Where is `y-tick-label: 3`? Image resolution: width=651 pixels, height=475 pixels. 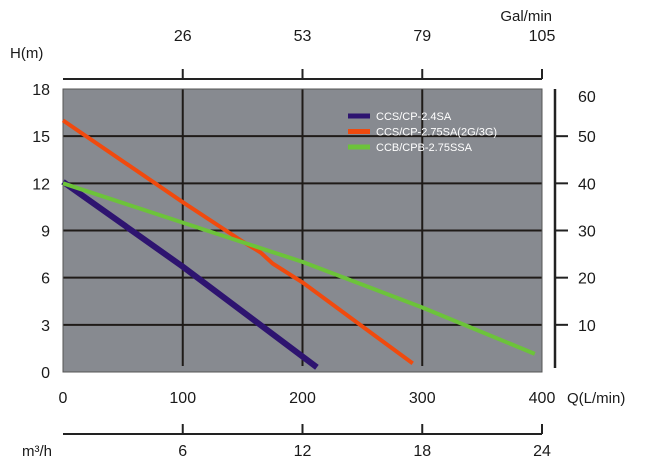 y-tick-label: 3 is located at coordinates (45, 326).